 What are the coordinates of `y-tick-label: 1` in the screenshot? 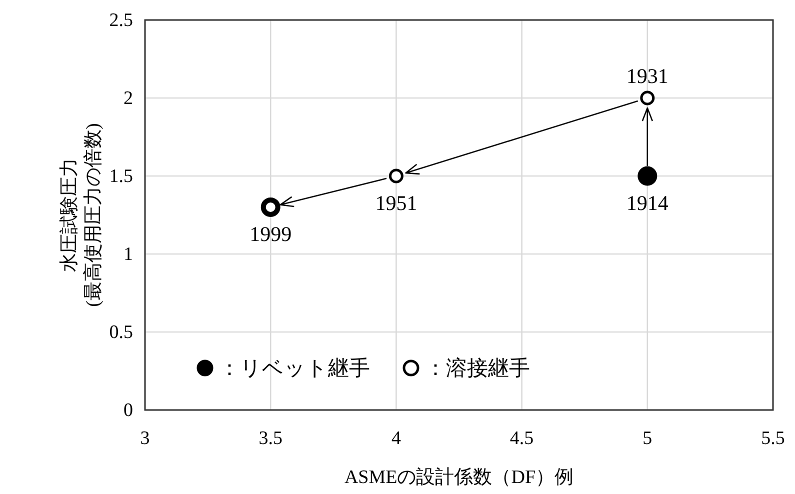 It's located at (128, 254).